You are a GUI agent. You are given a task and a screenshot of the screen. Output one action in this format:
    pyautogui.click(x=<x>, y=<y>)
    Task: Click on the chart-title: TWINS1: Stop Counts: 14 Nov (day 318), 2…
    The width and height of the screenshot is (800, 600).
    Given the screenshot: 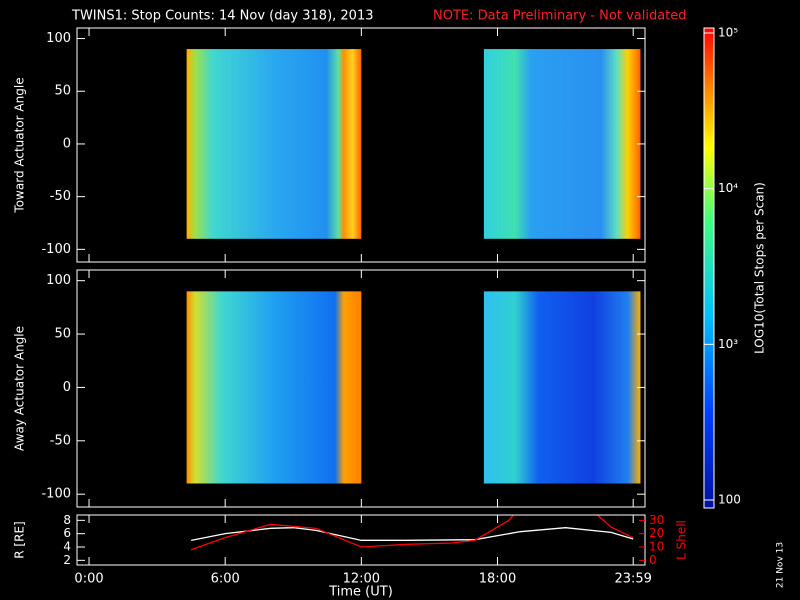 What is the action you would take?
    pyautogui.click(x=222, y=16)
    